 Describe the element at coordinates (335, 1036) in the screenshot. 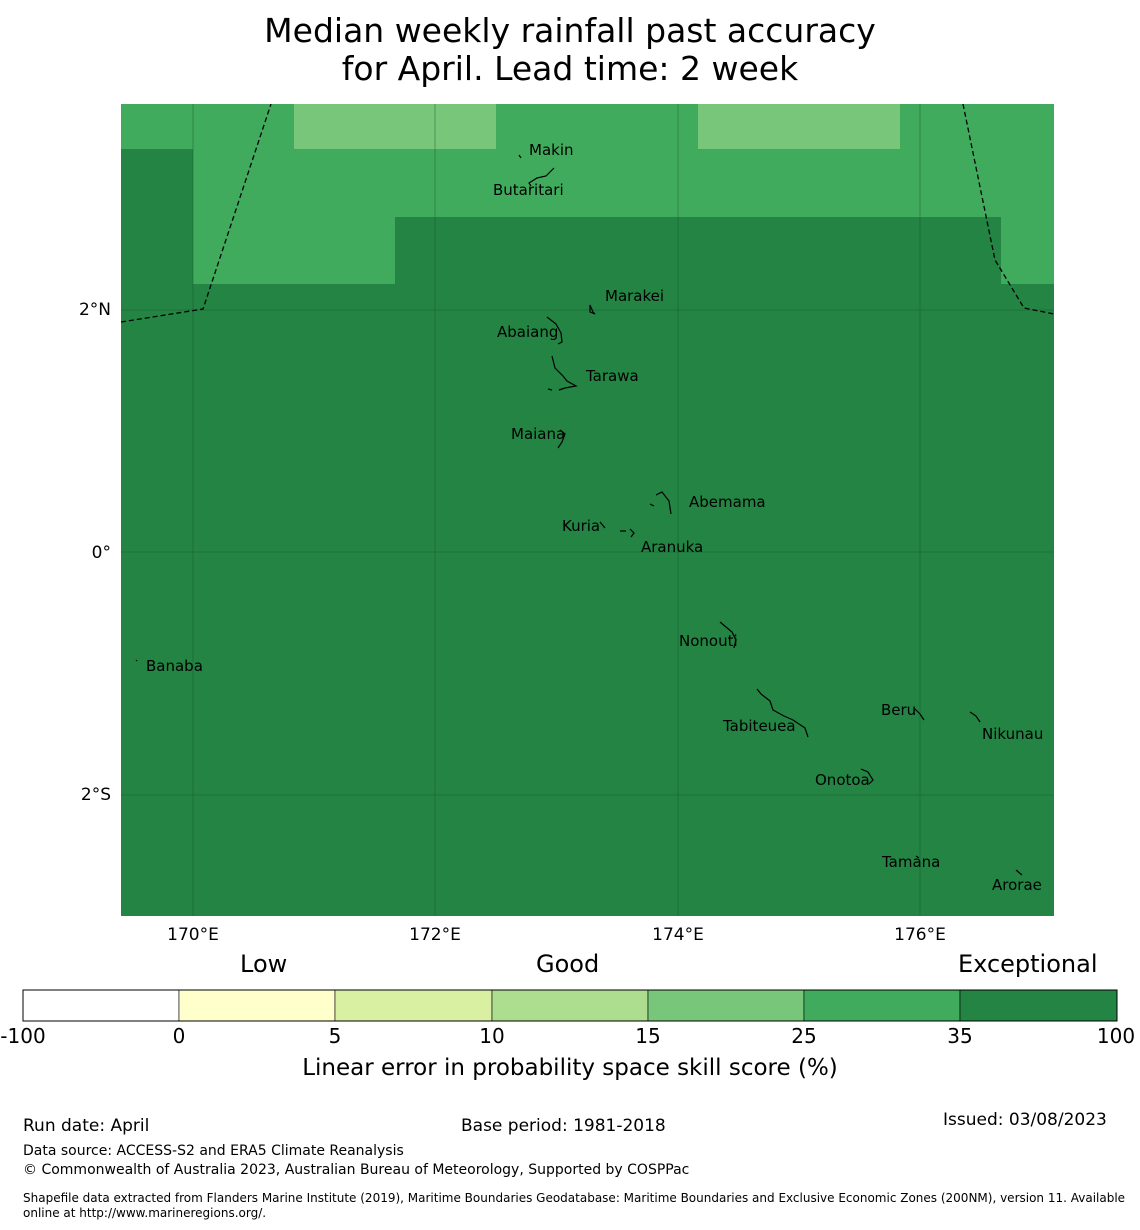

I see `colorbar-tick-label: 5` at that location.